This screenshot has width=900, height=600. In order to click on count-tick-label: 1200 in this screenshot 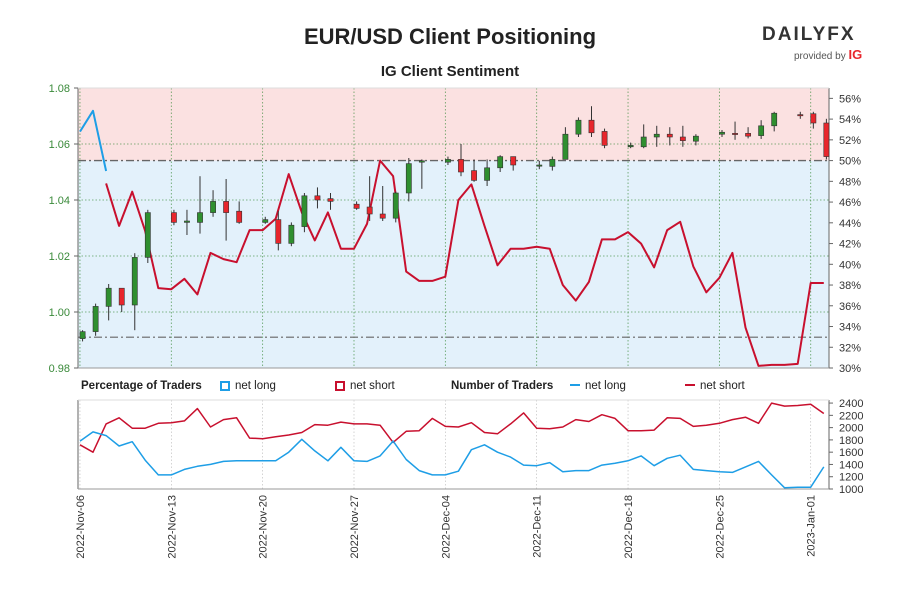, I will do `click(851, 478)`.